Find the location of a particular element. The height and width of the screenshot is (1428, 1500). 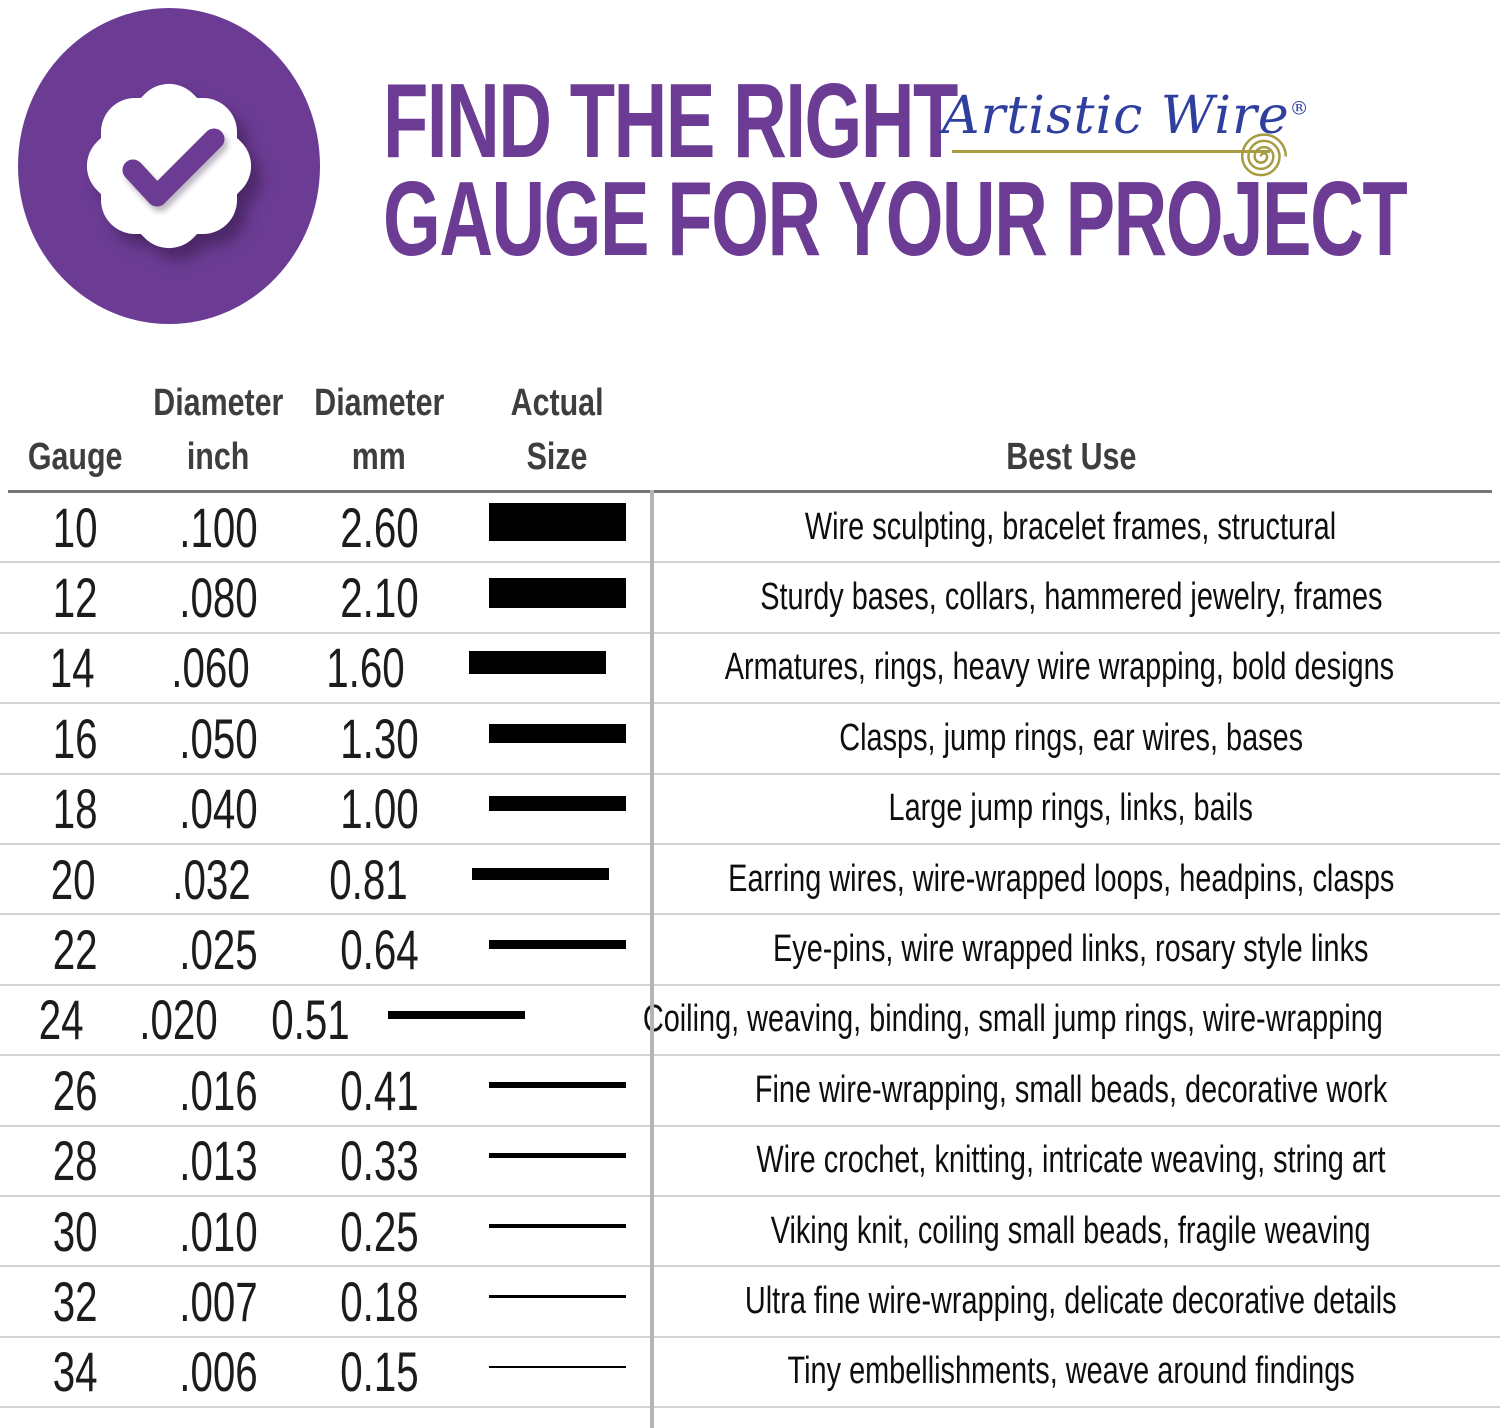

wire-spiral-icon is located at coordinates (1264, 155).